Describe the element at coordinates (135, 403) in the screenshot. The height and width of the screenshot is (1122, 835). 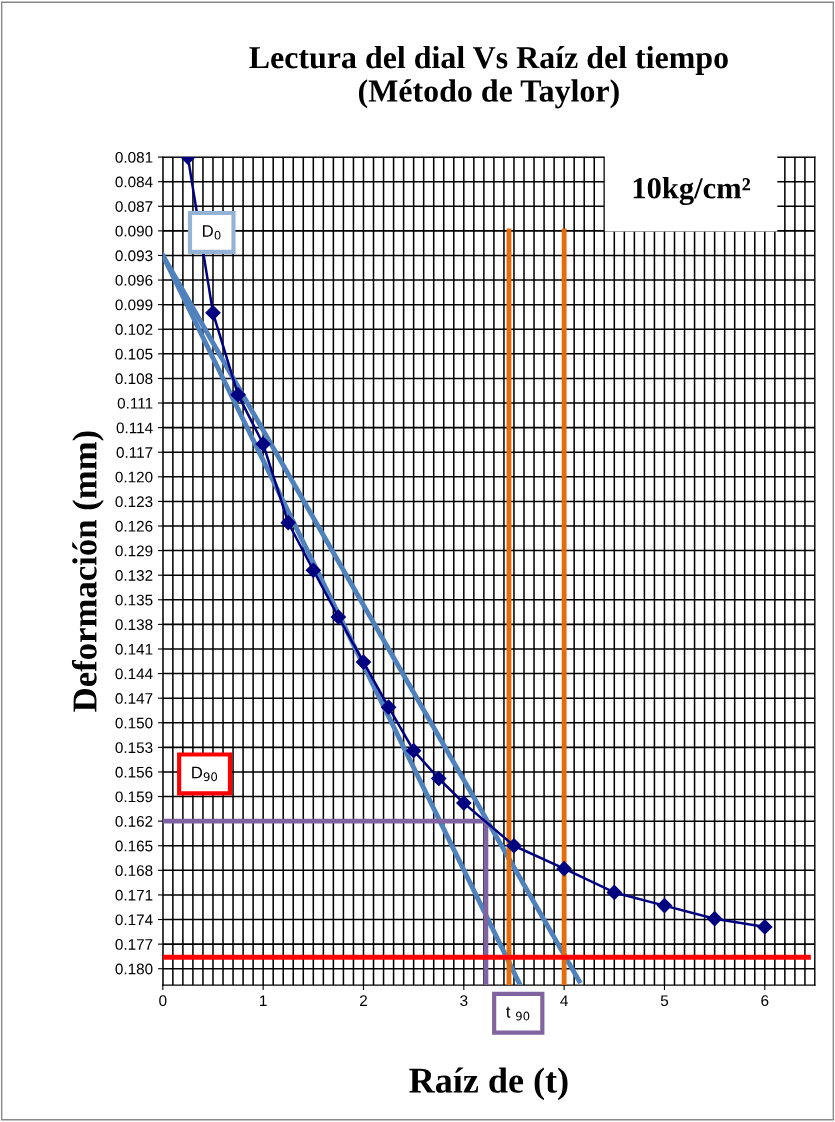
I see `y-tick-label: 0.111` at that location.